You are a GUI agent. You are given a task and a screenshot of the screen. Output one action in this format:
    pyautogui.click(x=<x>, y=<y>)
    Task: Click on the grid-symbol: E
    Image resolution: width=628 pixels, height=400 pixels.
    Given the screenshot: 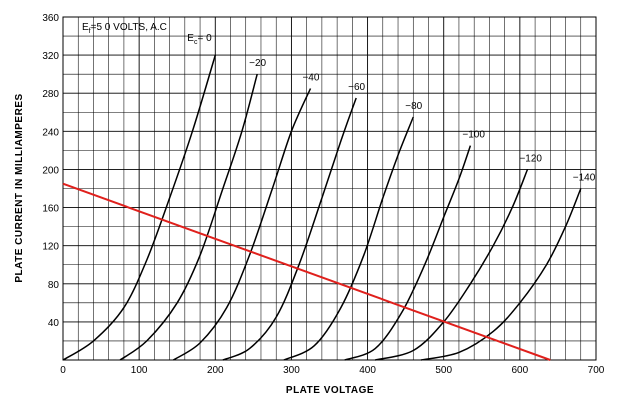 What is the action you would take?
    pyautogui.click(x=190, y=38)
    